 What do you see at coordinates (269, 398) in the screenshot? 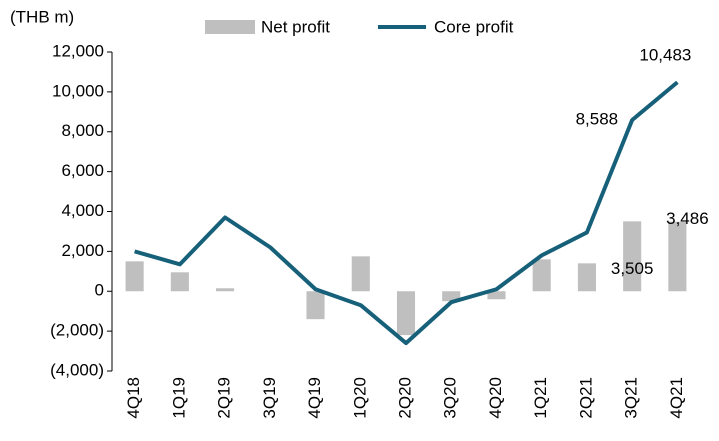
I see `x-tick-label: 3Q19` at bounding box center [269, 398].